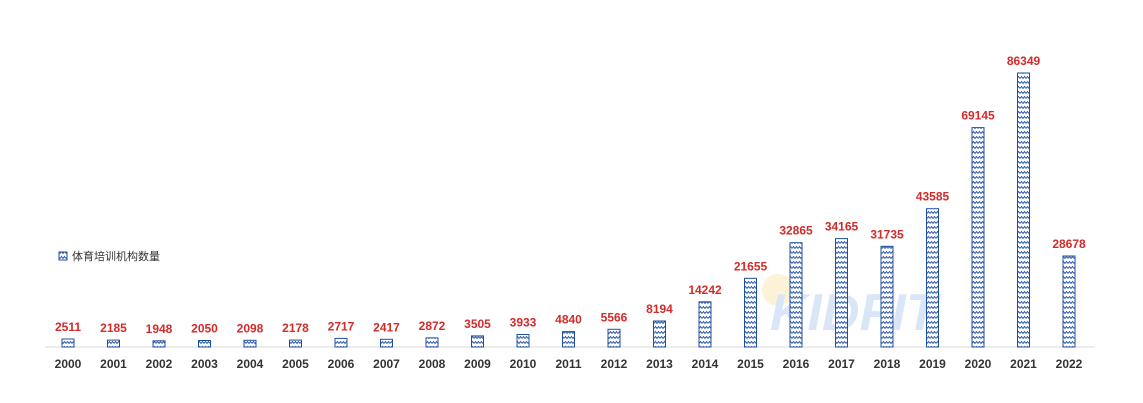 This screenshot has height=403, width=1143. Describe the element at coordinates (477, 341) in the screenshot. I see `bar-2009` at that location.